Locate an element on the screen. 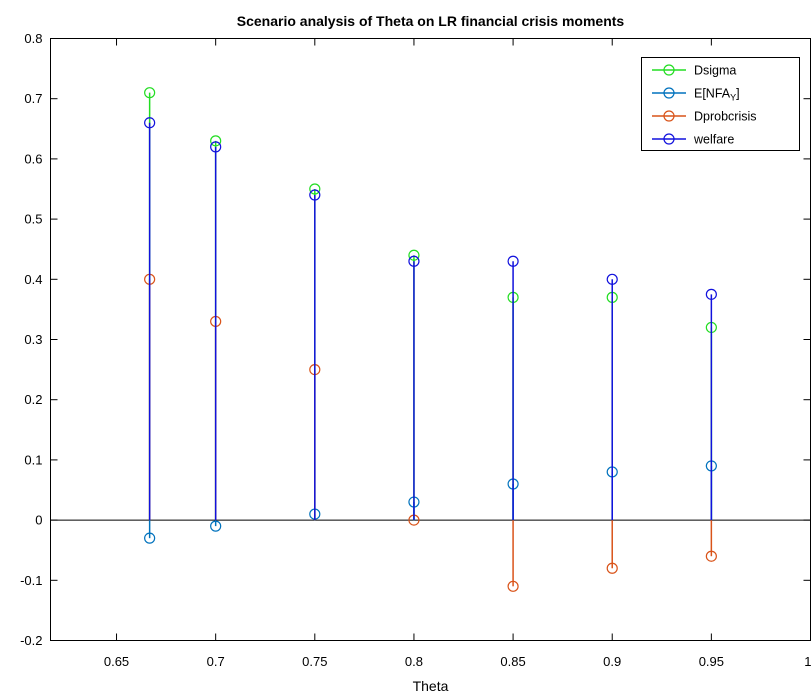 This screenshot has width=812, height=694. legend-marker-dsigma is located at coordinates (669, 70).